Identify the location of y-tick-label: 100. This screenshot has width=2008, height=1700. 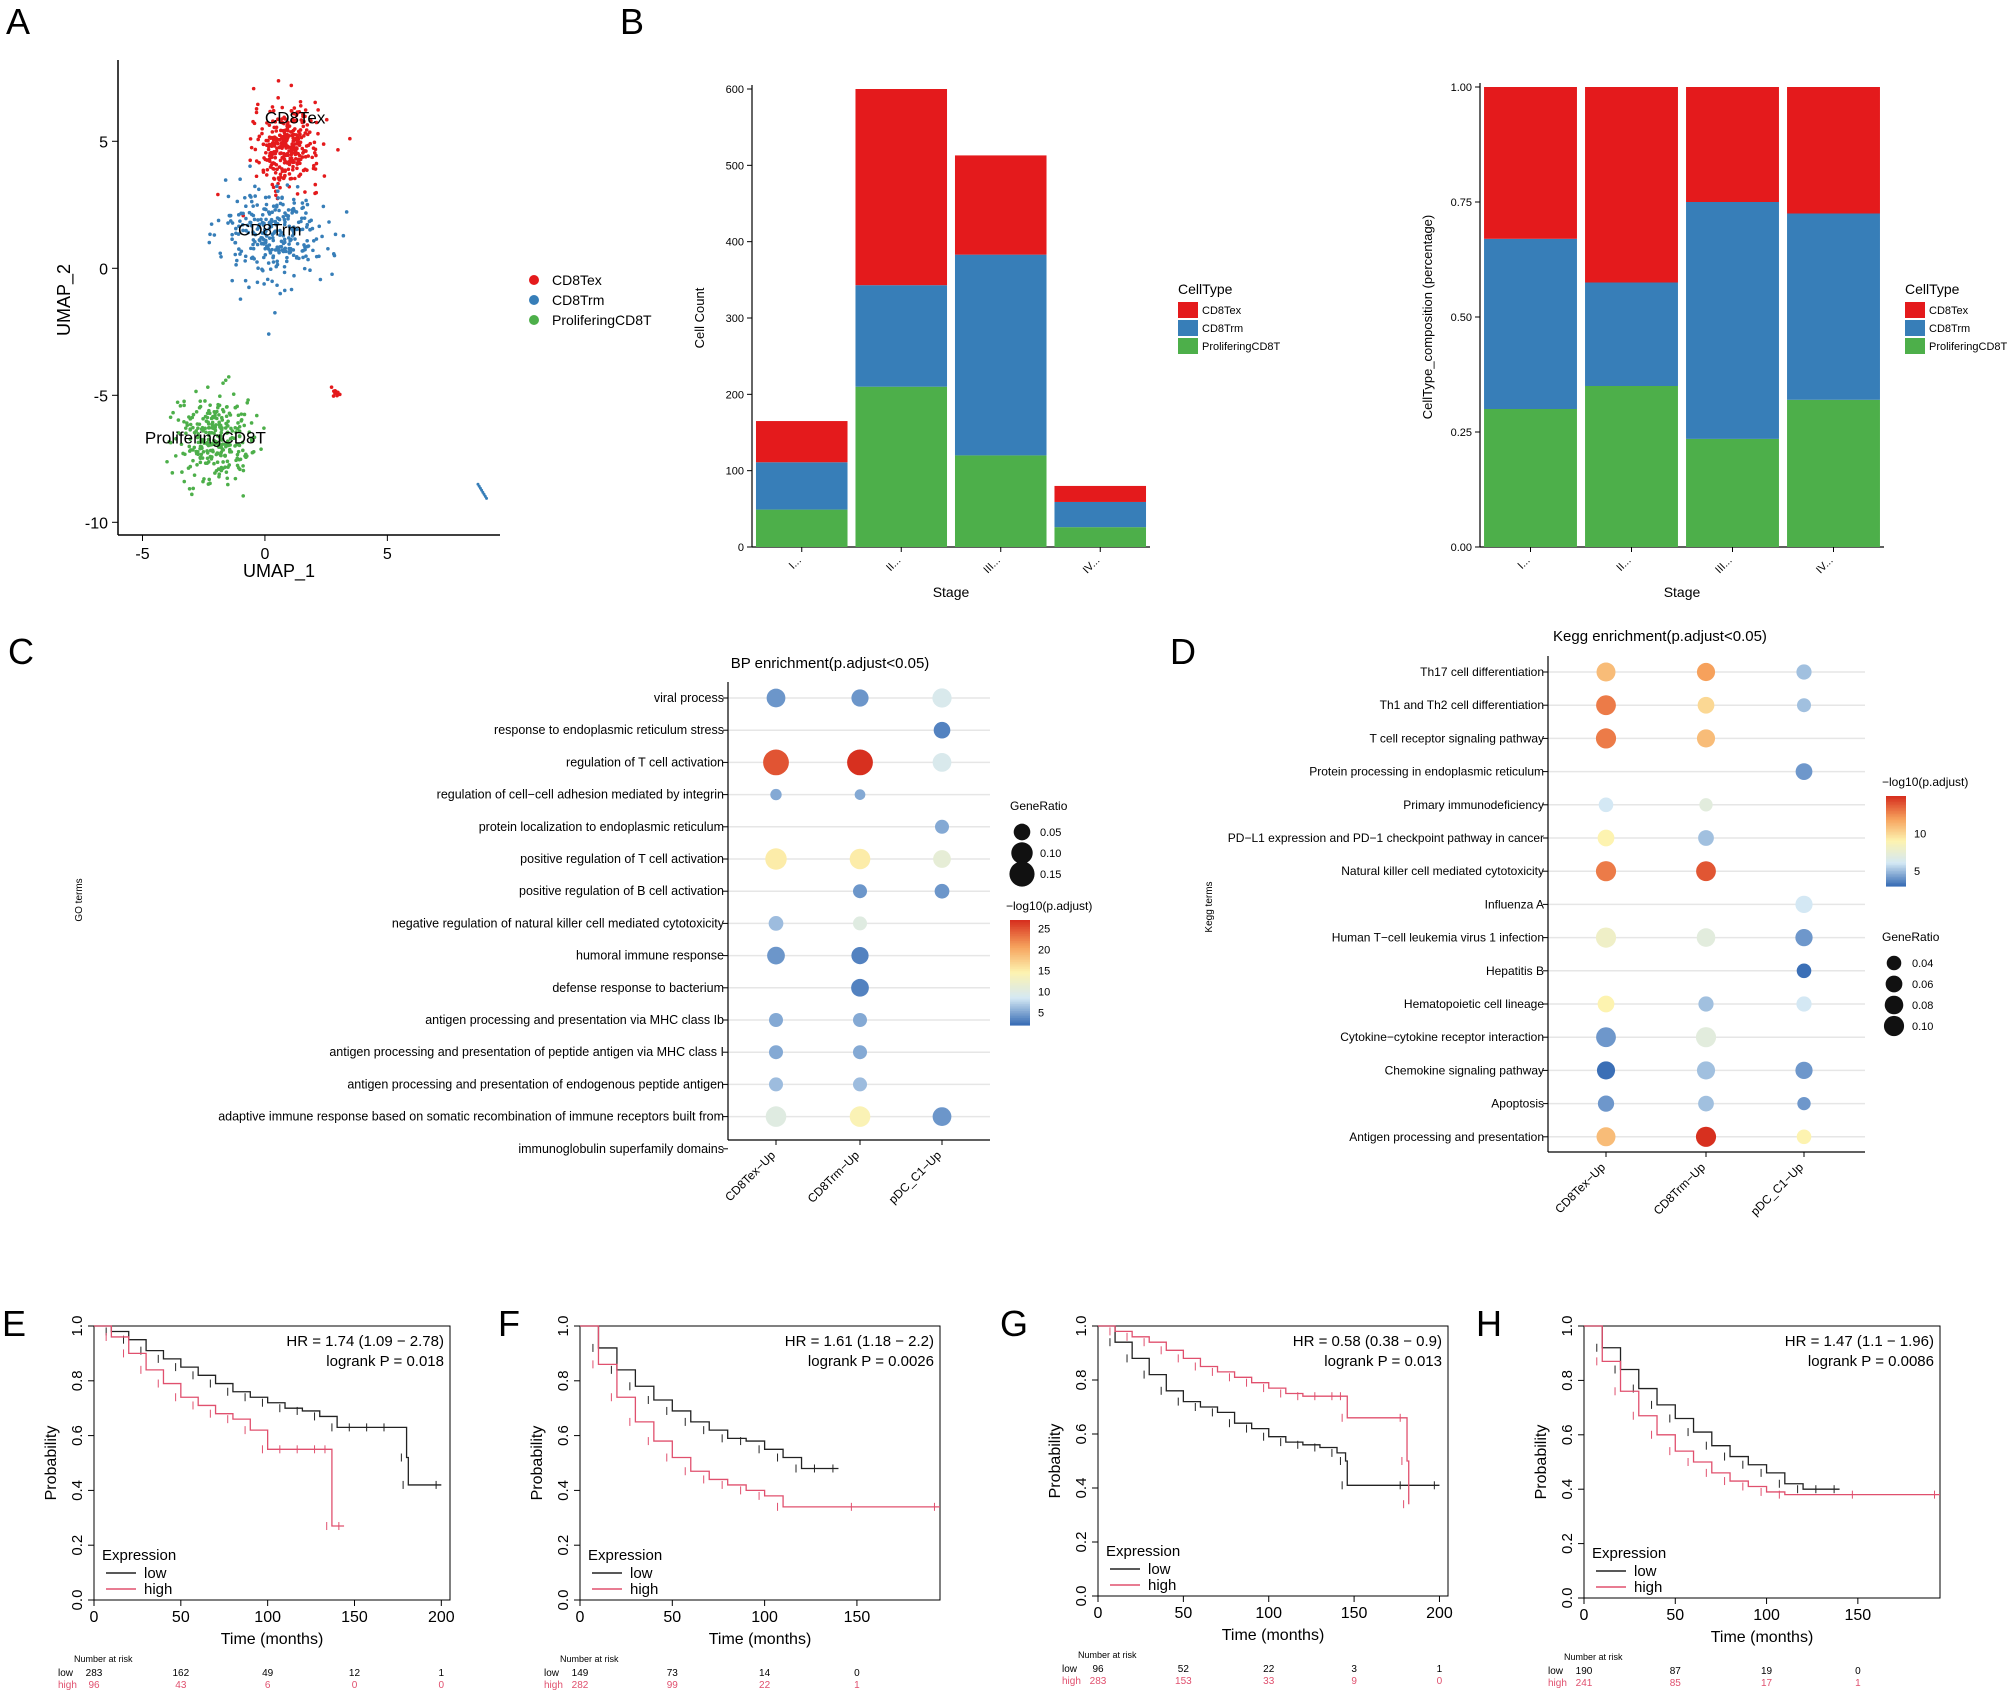
(735, 472).